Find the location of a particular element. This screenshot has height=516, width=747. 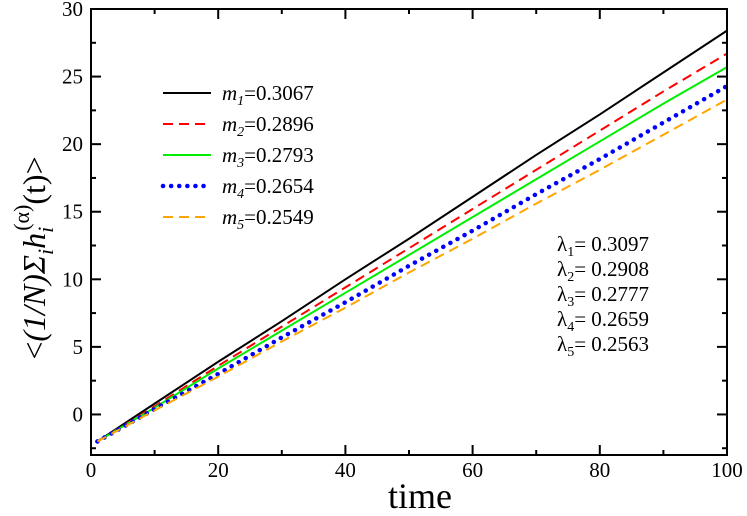

legend-label-3: m3=0.2793 is located at coordinates (268, 157).